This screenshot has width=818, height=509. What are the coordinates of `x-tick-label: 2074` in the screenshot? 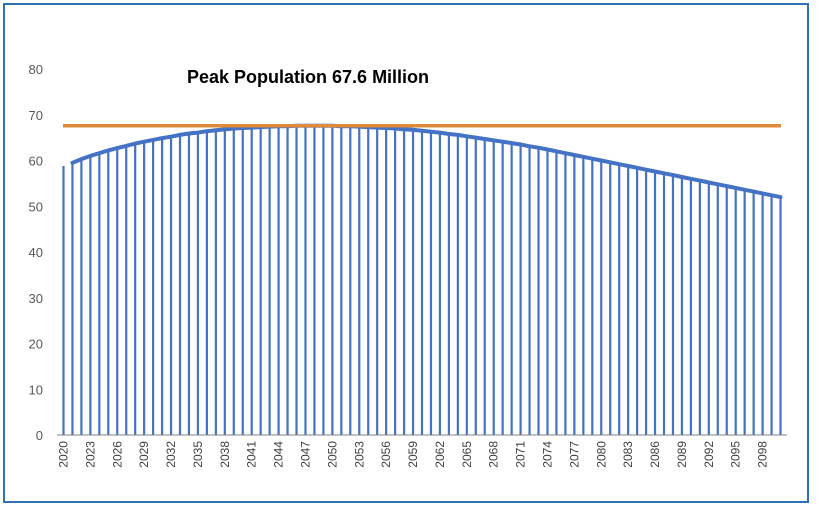 It's located at (547, 454).